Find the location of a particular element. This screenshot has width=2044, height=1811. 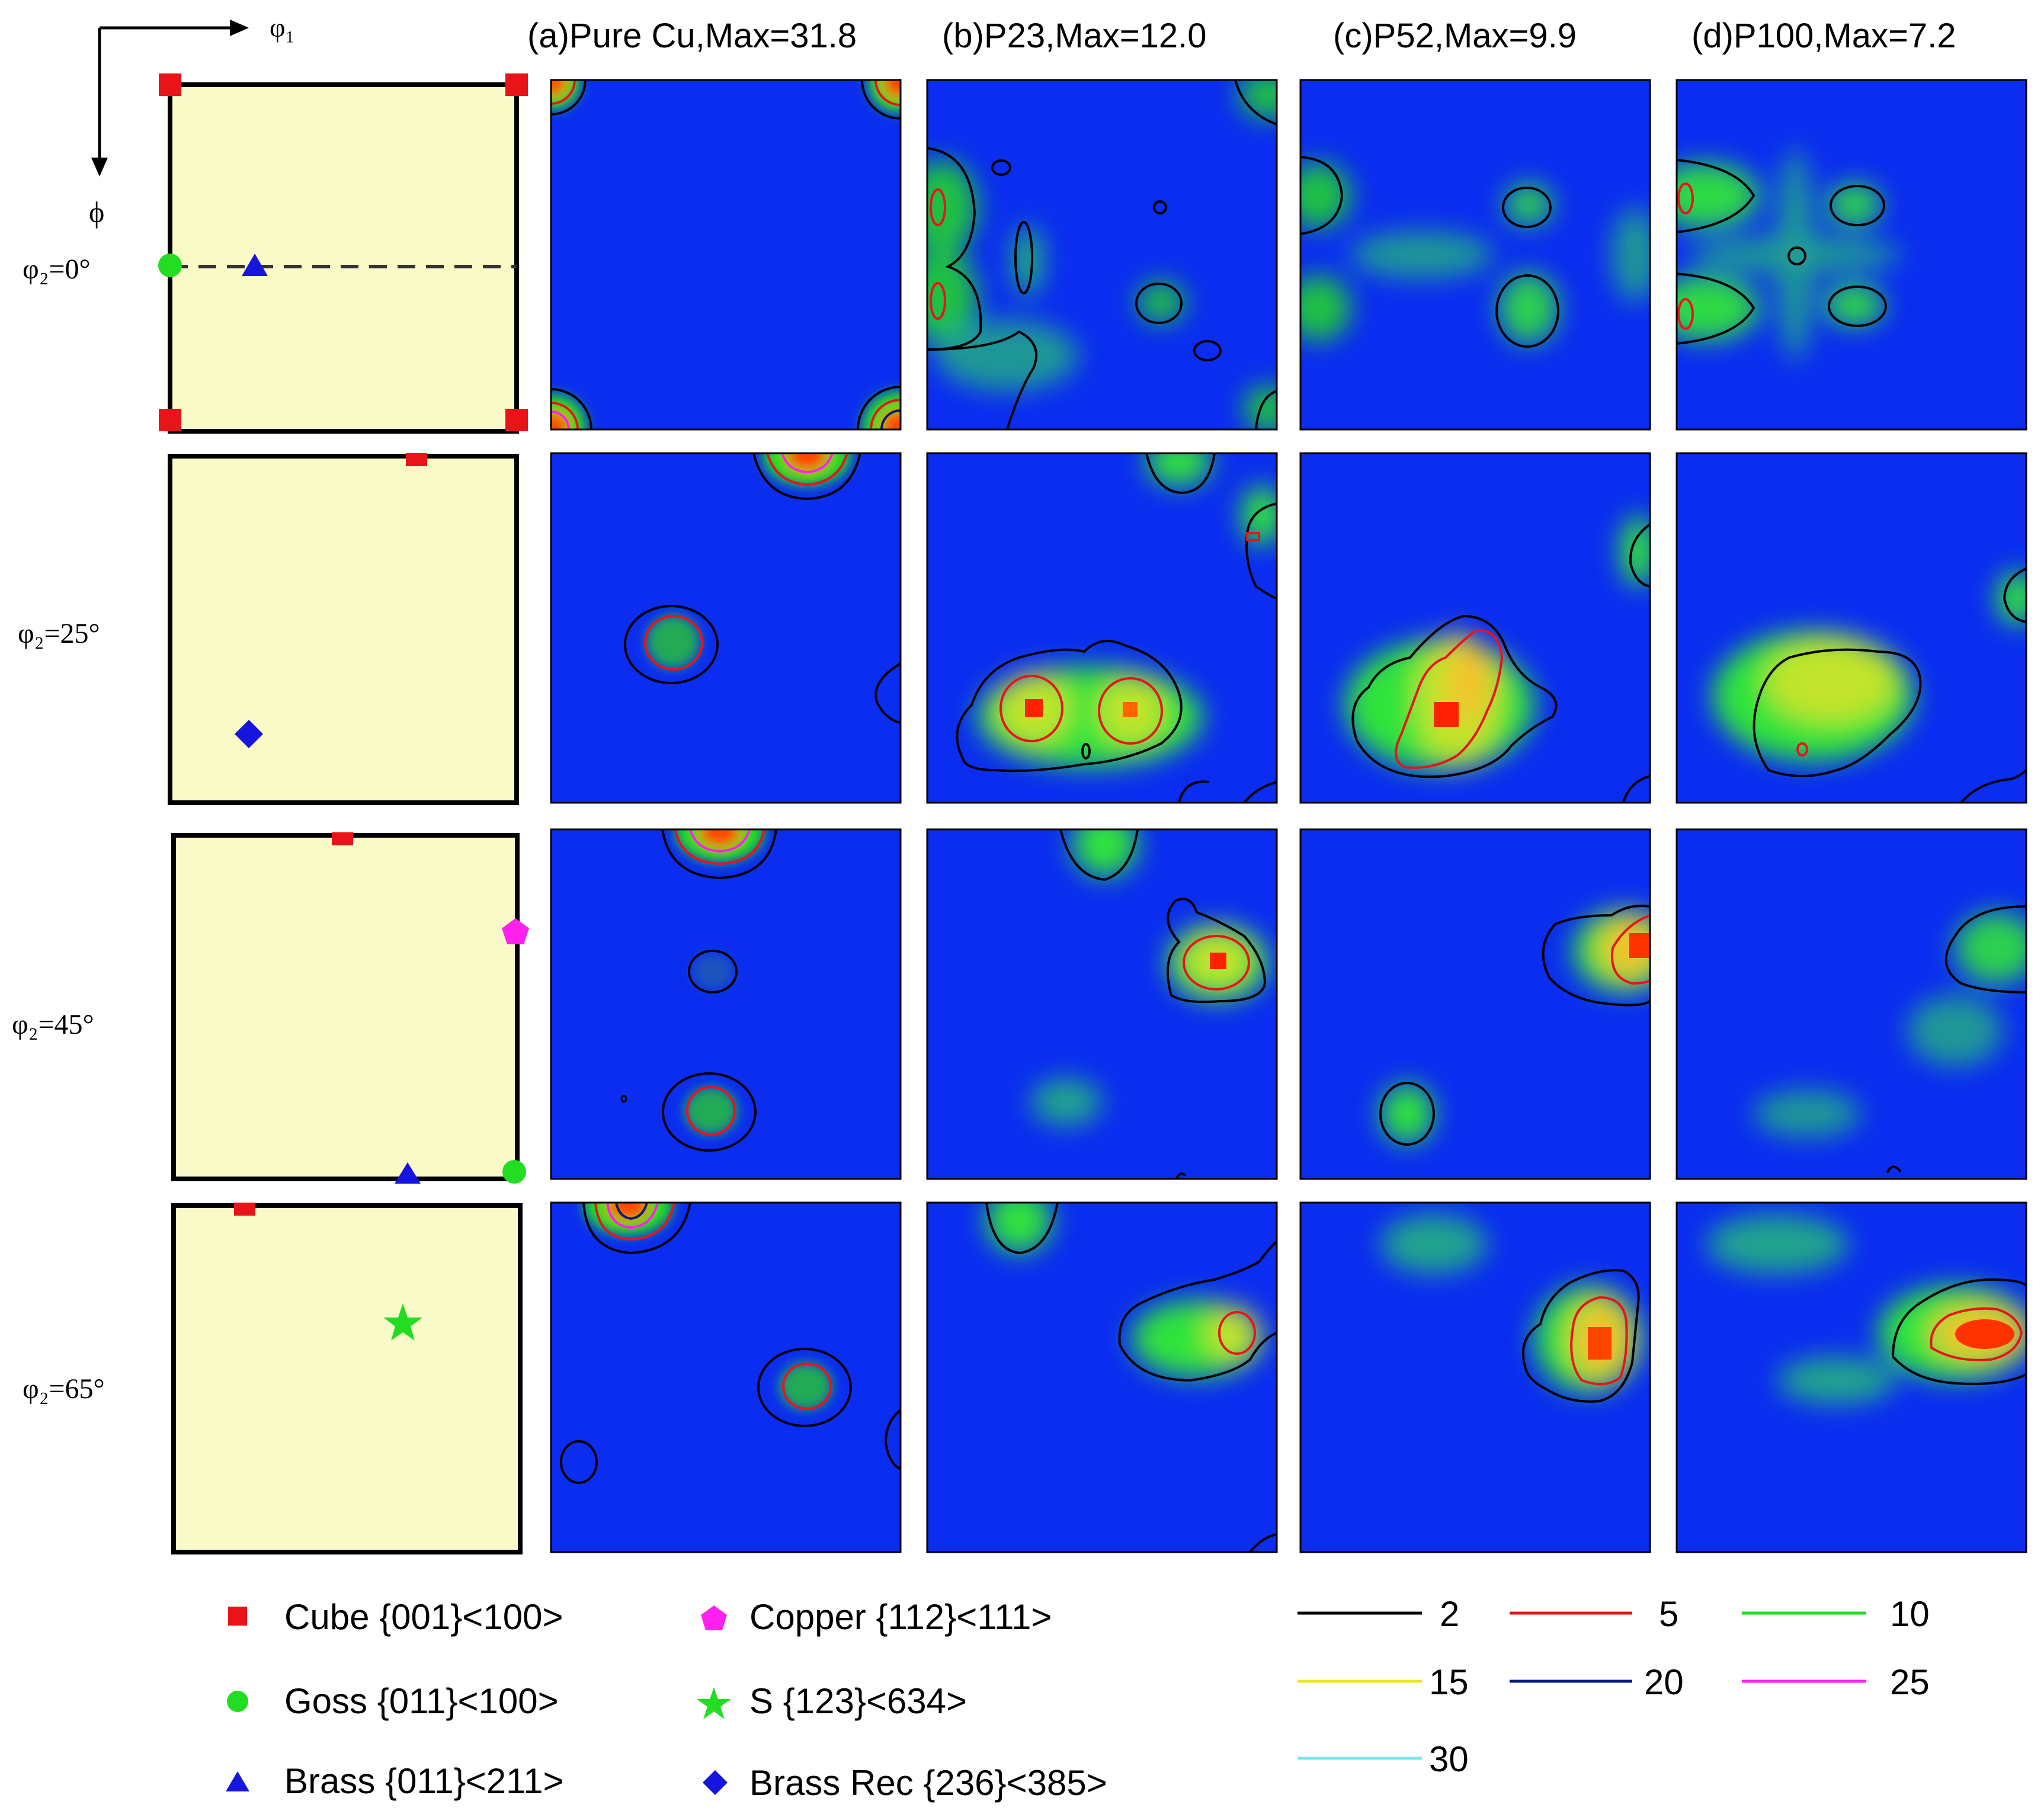

phi1-arrowhead is located at coordinates (239, 28).